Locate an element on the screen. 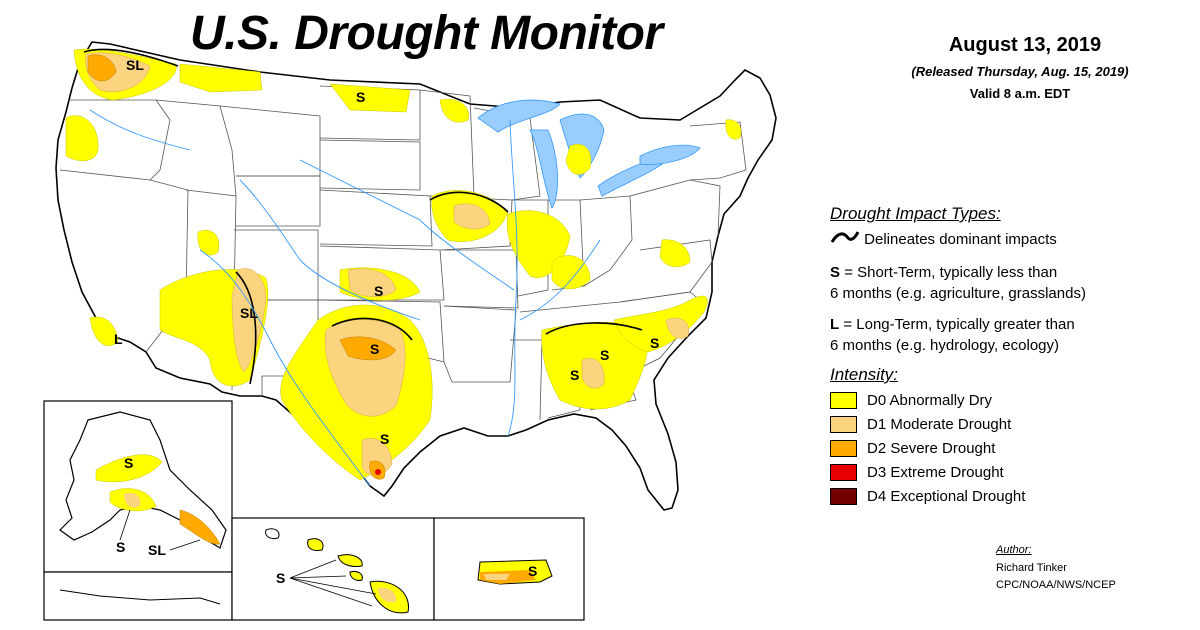 The image size is (1200, 630). label-alaska-southeast: SL is located at coordinates (157, 550).